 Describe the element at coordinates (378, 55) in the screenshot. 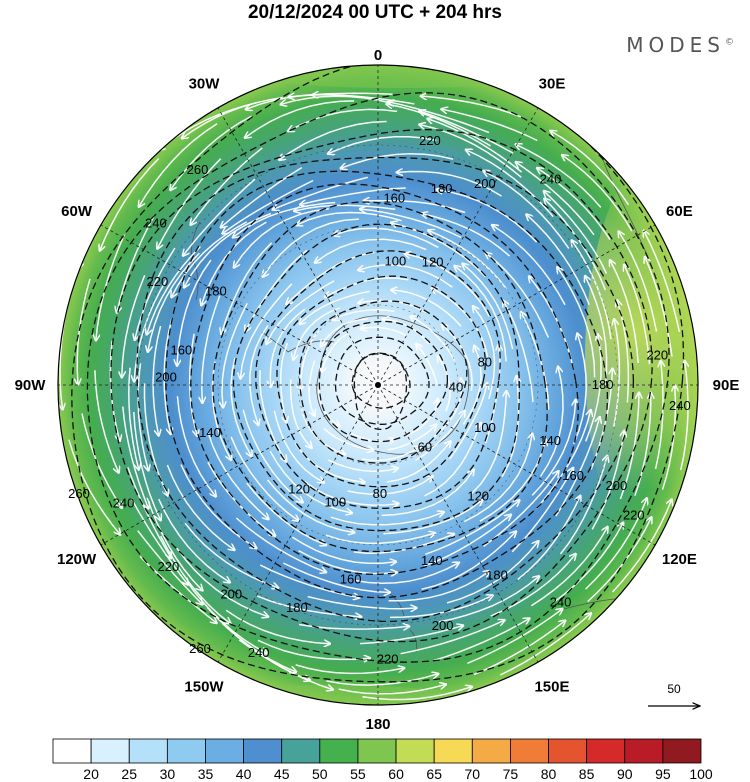

I see `longitude-label: 0` at that location.